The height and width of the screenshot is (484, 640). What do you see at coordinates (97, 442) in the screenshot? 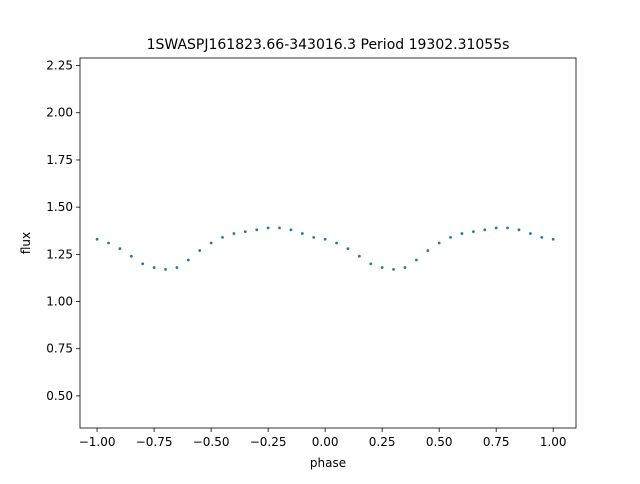
I see `x-tick-label: −1.00` at bounding box center [97, 442].